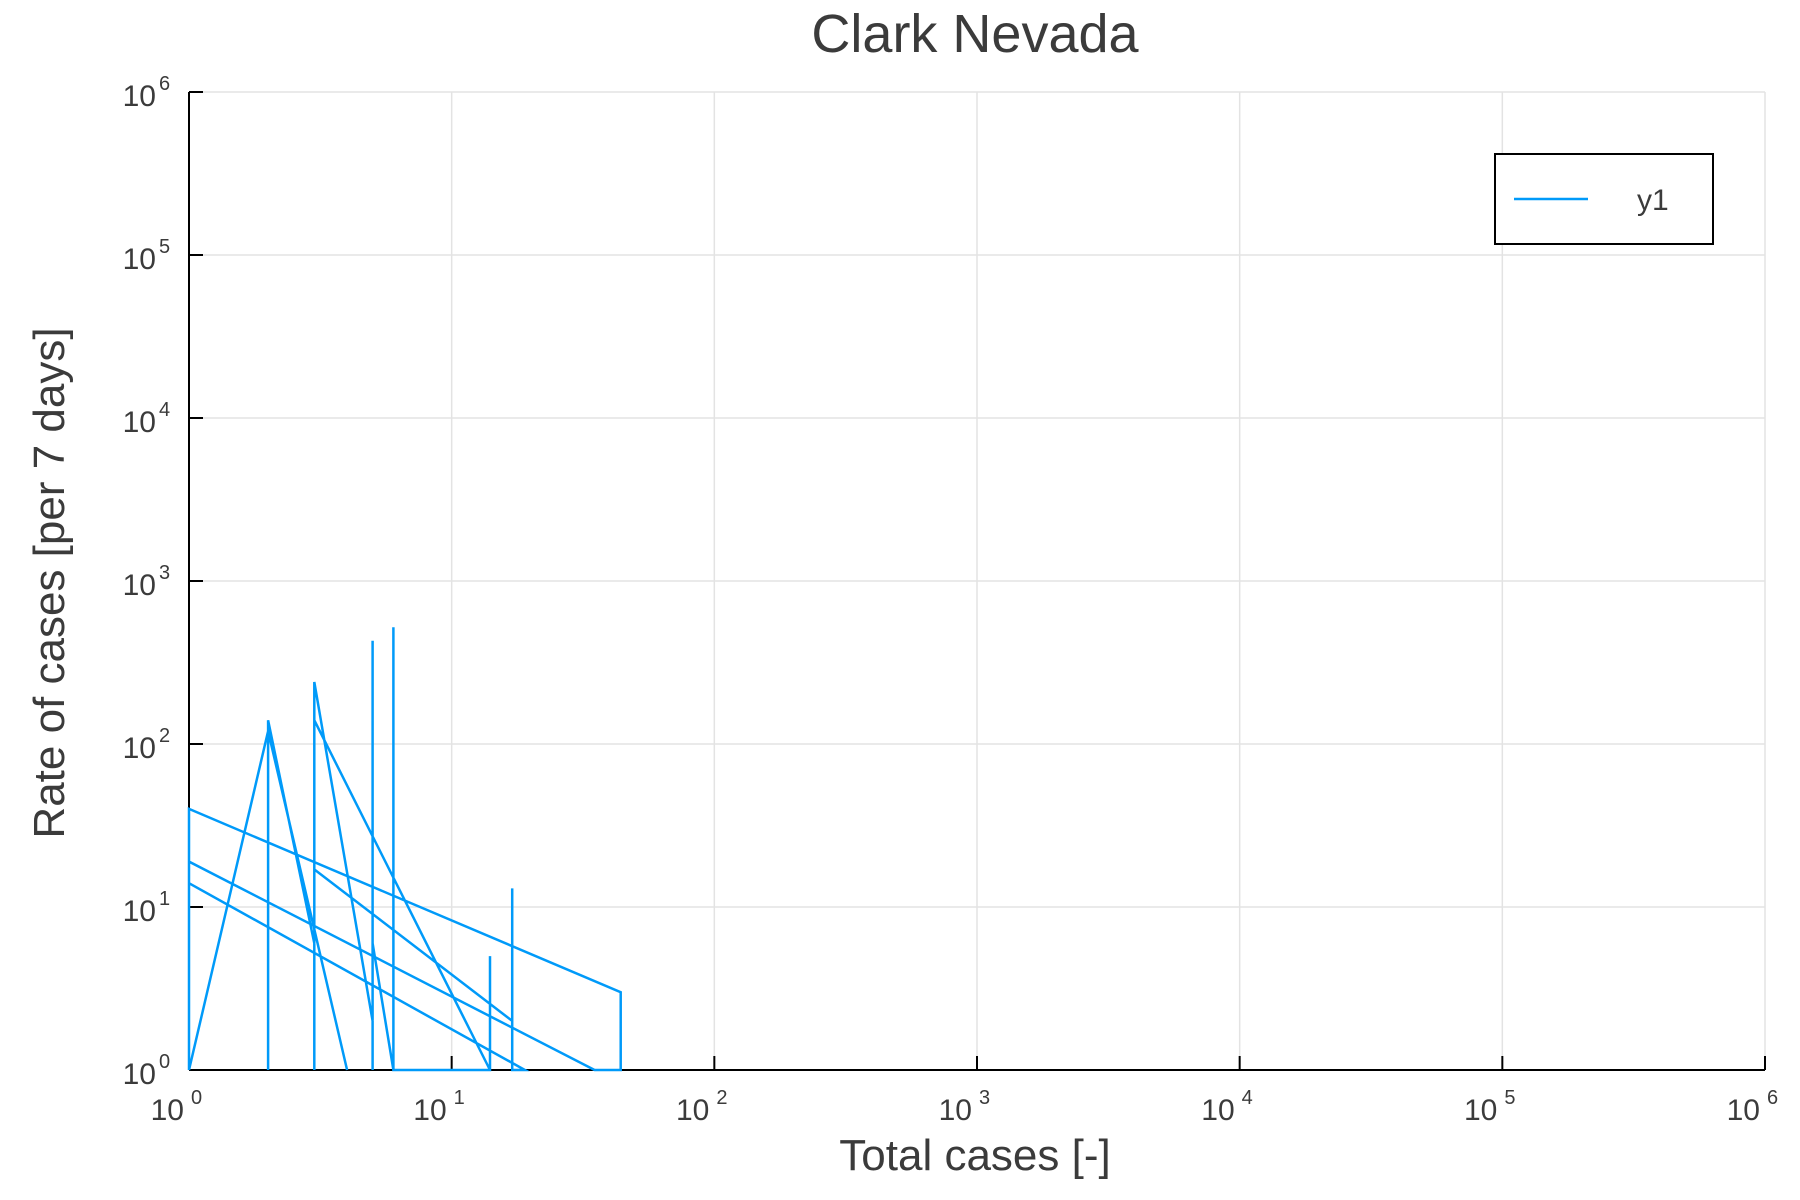 The width and height of the screenshot is (1800, 1200). I want to click on chart-title: Clark Nevada, so click(975, 34).